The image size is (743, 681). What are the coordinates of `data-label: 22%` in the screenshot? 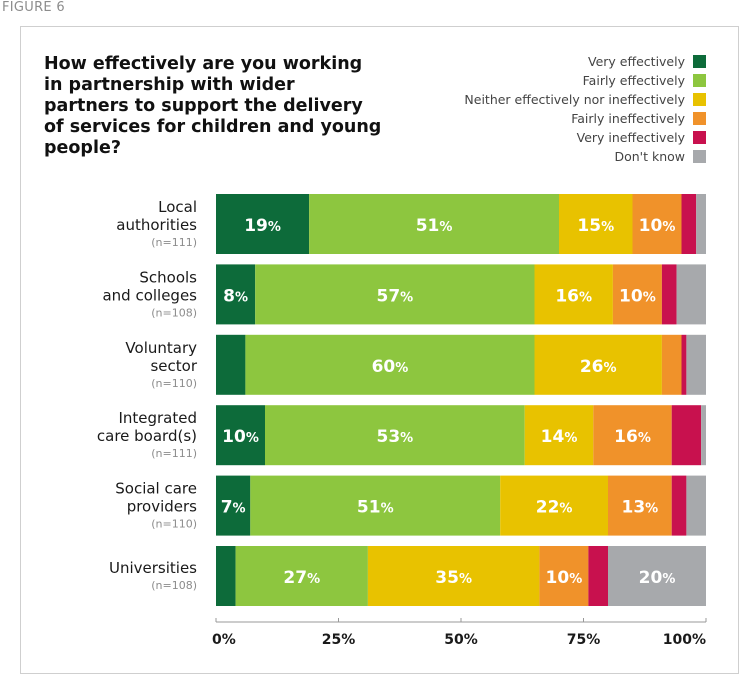 It's located at (554, 508).